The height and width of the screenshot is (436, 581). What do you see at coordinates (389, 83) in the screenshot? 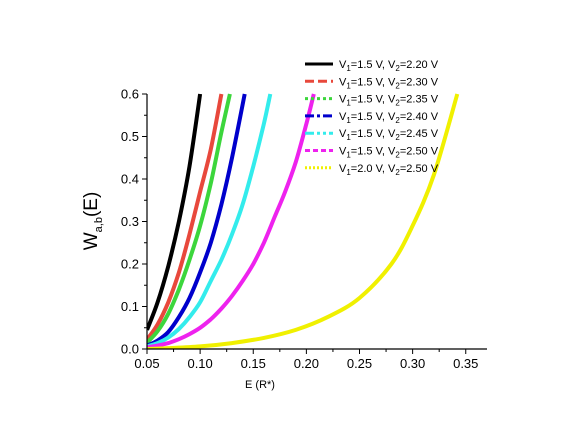
I see `legend-label: V1=1.5 V, V2=2.30 V` at bounding box center [389, 83].